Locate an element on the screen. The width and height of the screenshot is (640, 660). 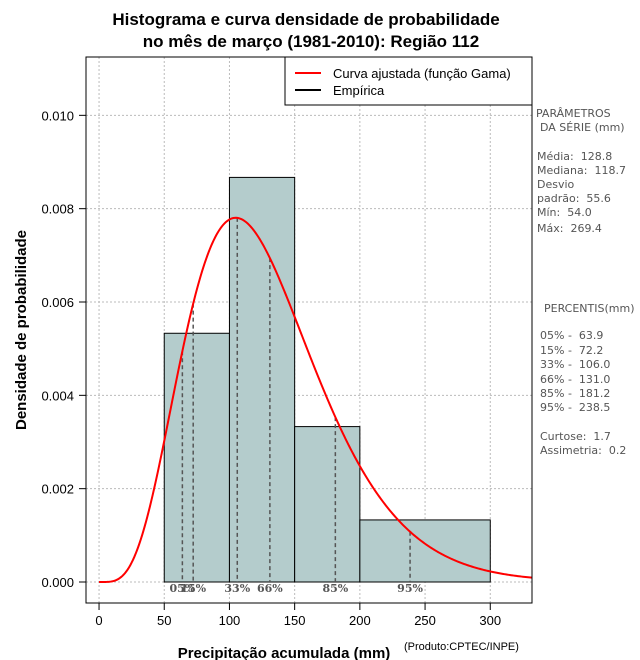
x-axis: 0 50 100 150 200 250 300 is located at coordinates (298, 615).